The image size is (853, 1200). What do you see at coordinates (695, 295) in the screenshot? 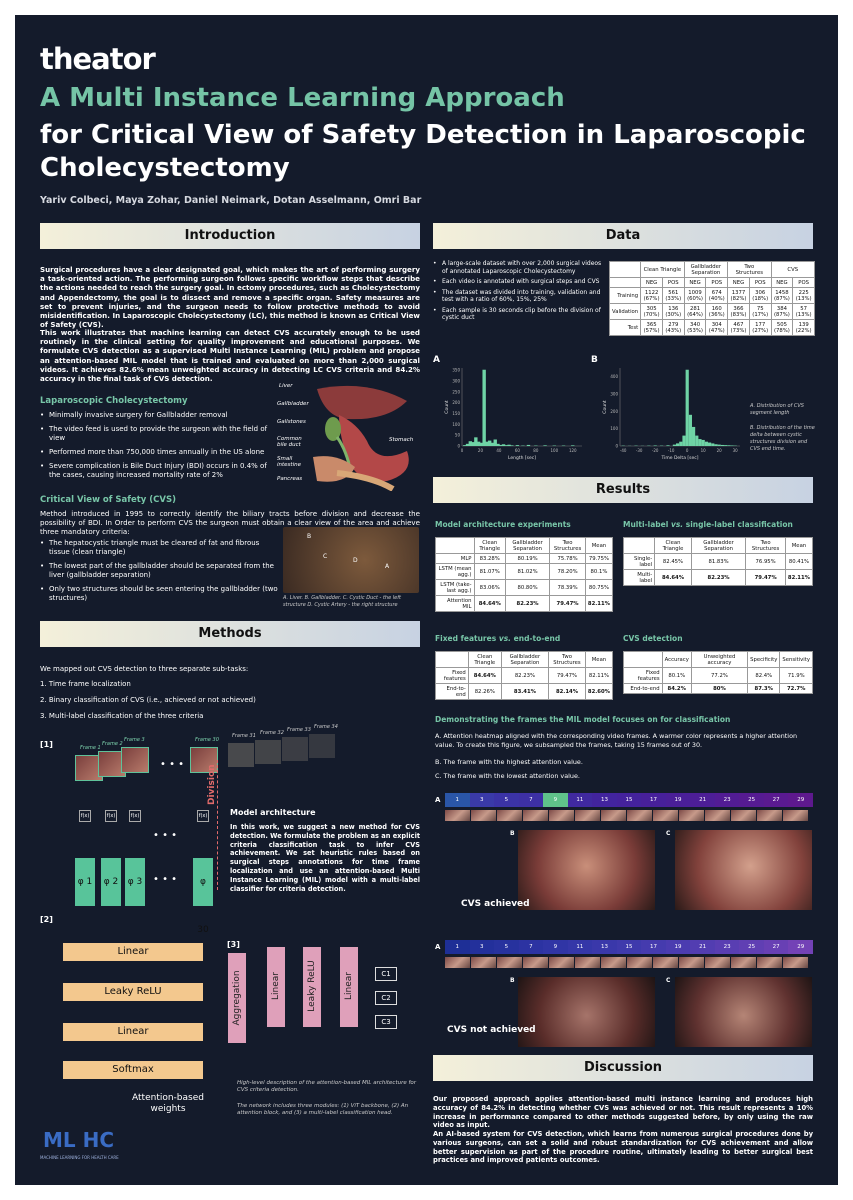
I see `table-cell: 1009 (60%)` at bounding box center [695, 295].